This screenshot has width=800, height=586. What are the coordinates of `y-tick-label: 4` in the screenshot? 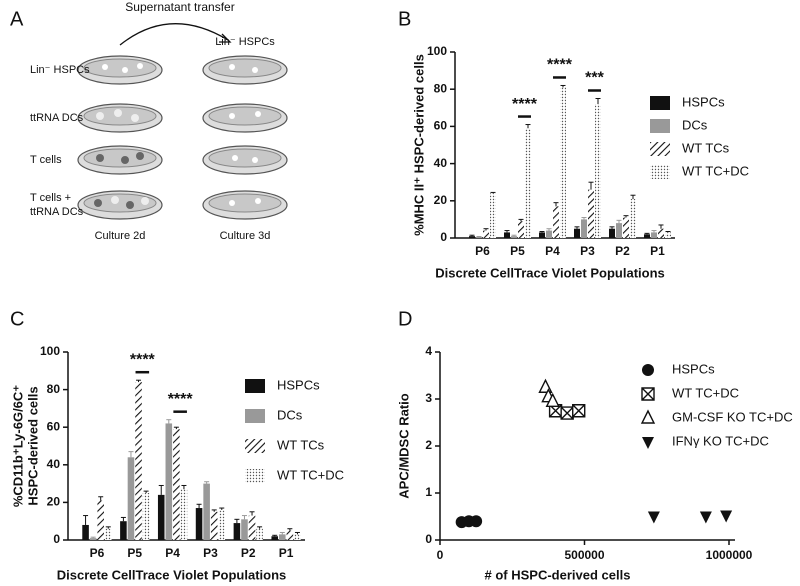 It's located at (428, 351).